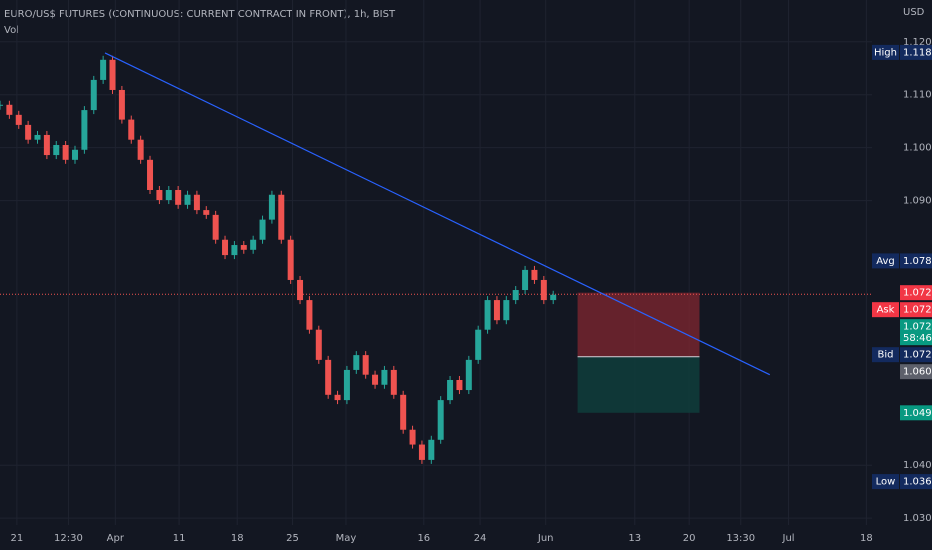 Image resolution: width=932 pixels, height=550 pixels. Describe the element at coordinates (917, 465) in the screenshot. I see `y-tick-label: 1.0400` at that location.